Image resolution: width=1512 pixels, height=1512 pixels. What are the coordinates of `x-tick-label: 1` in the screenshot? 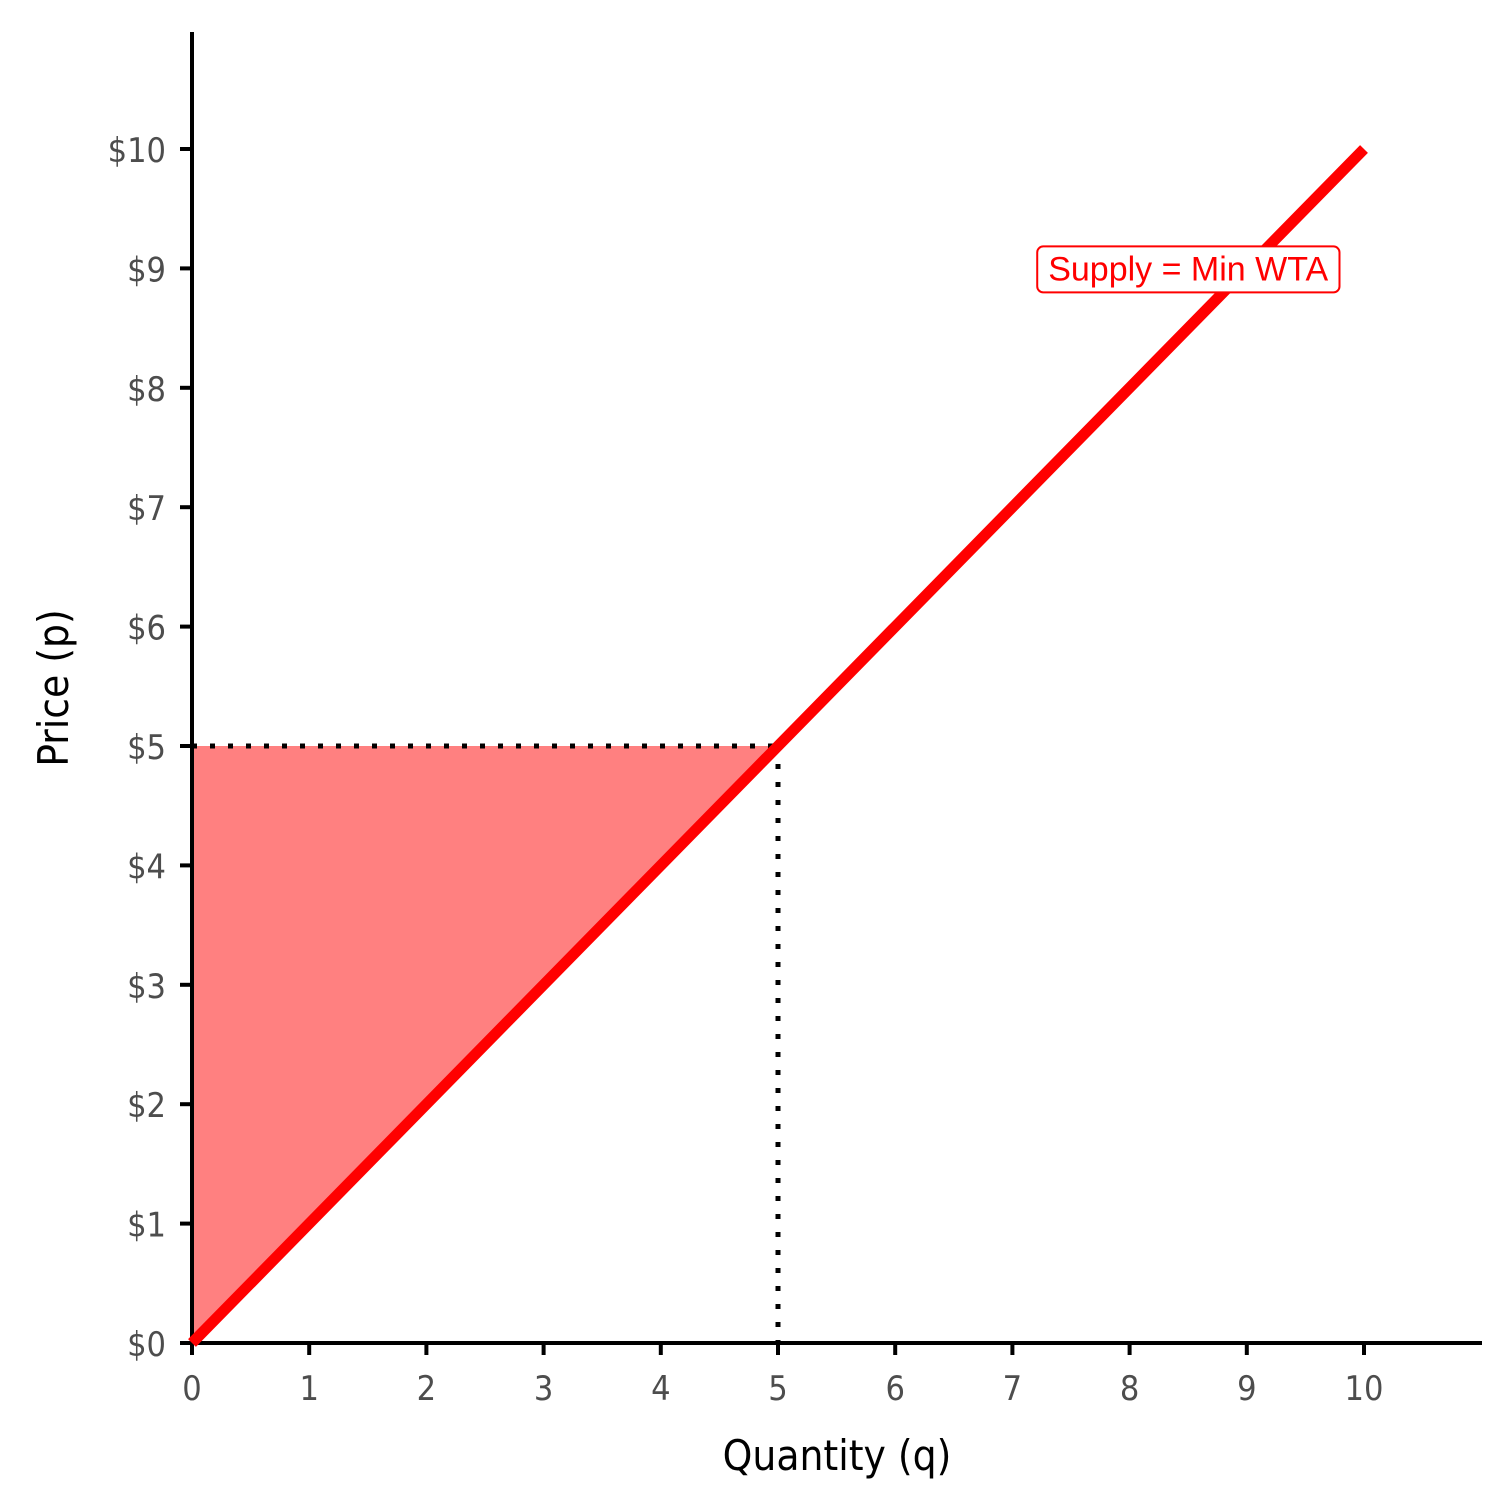 It's located at (308, 1389).